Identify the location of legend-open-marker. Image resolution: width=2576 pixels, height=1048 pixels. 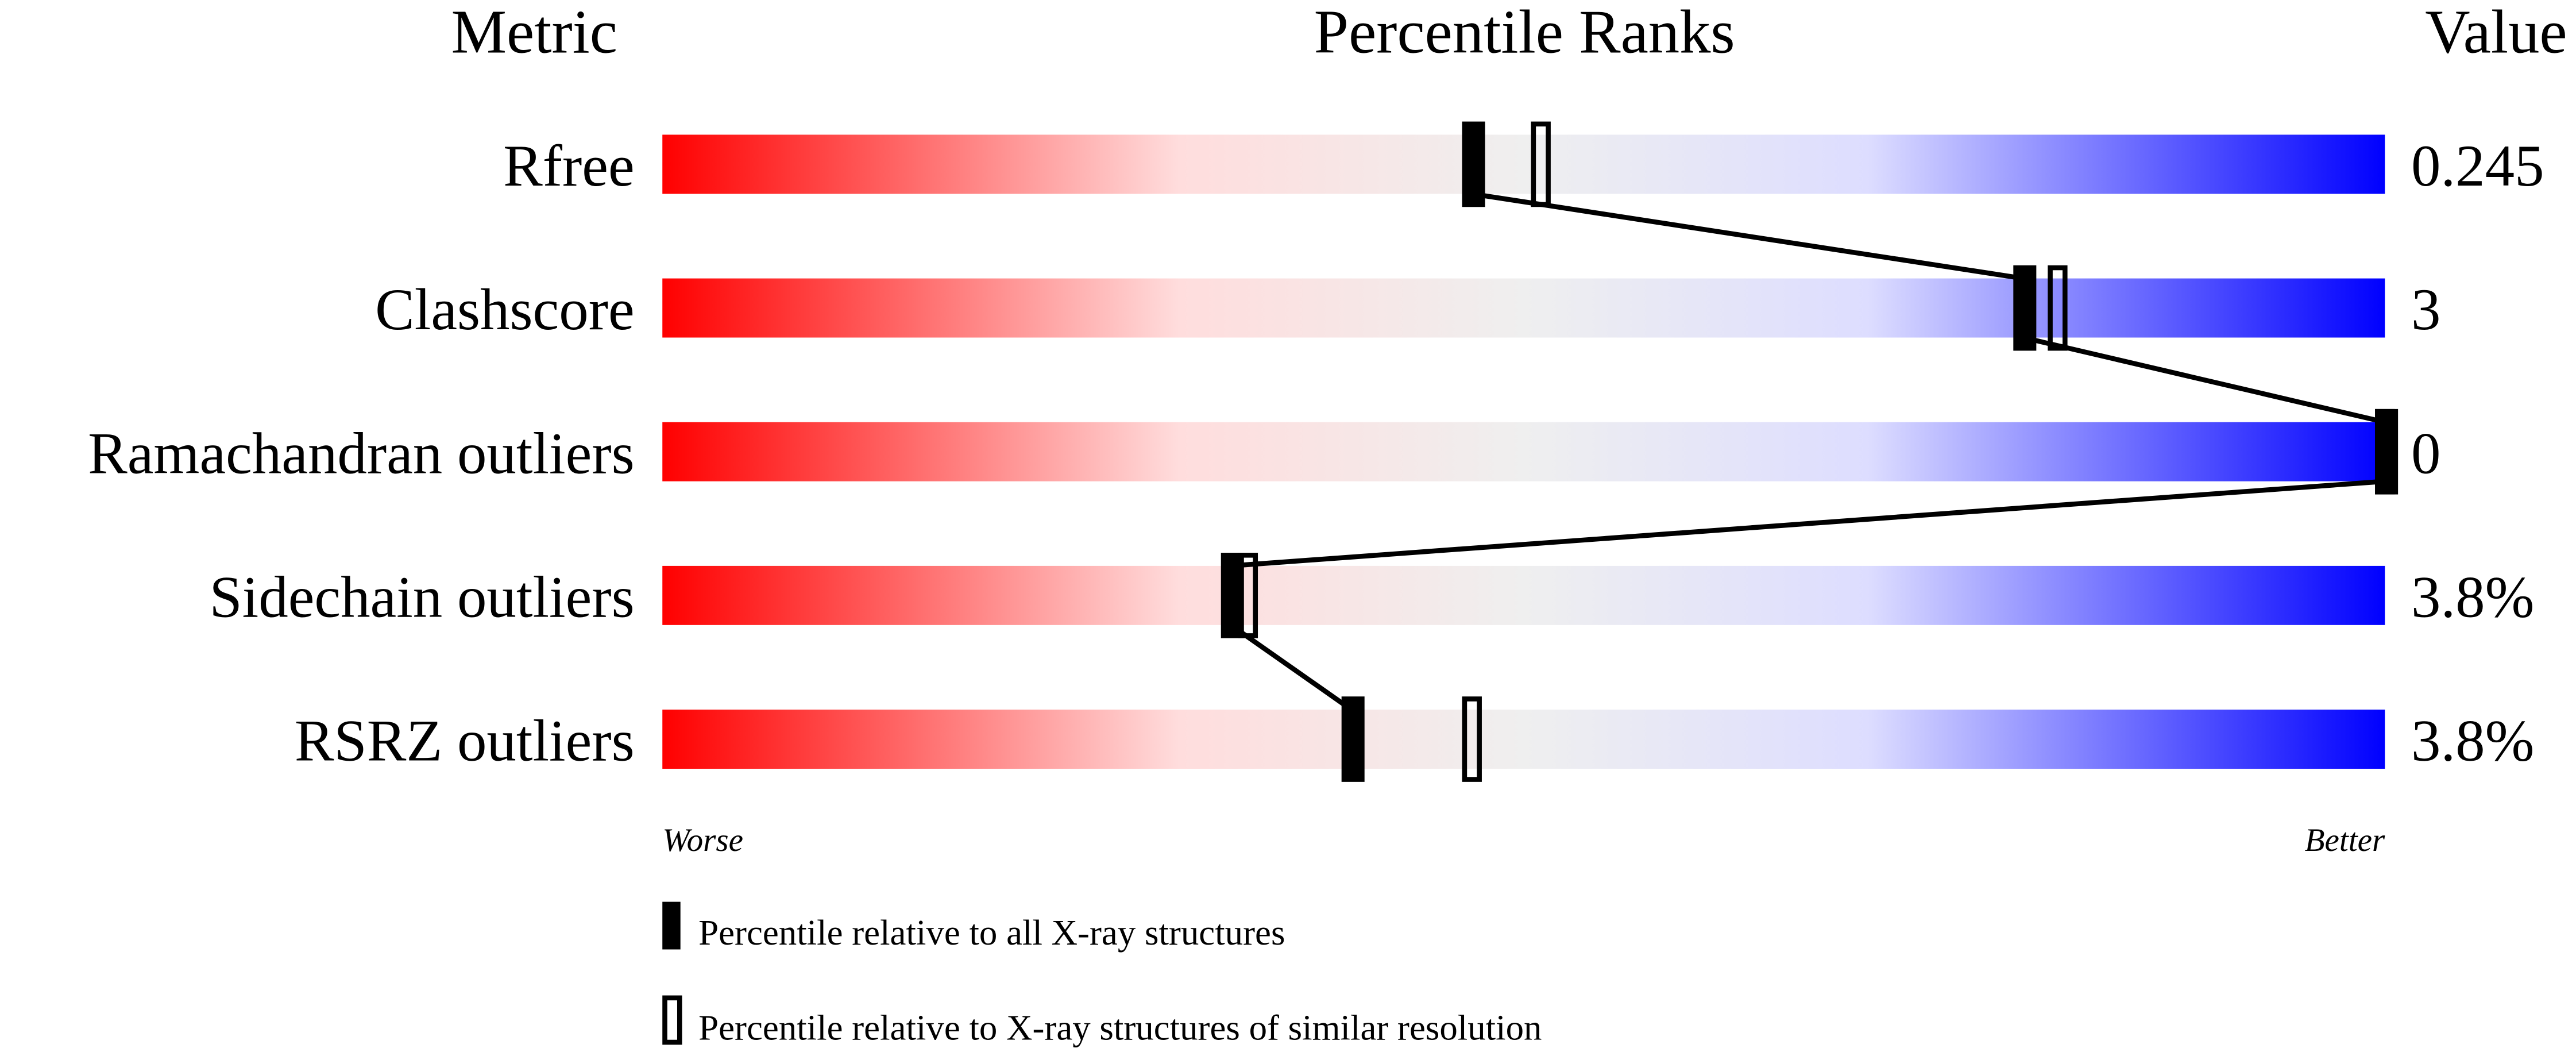
(672, 1020).